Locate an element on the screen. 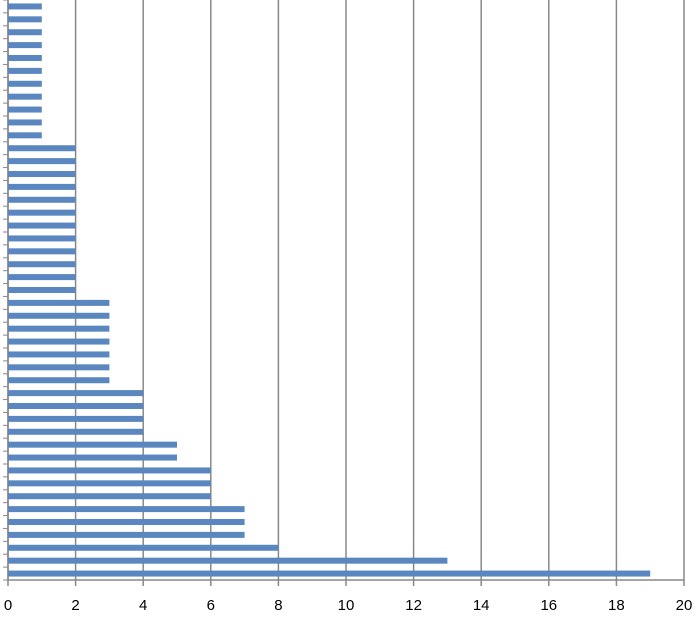  x-tick-label: 2 is located at coordinates (75, 605).